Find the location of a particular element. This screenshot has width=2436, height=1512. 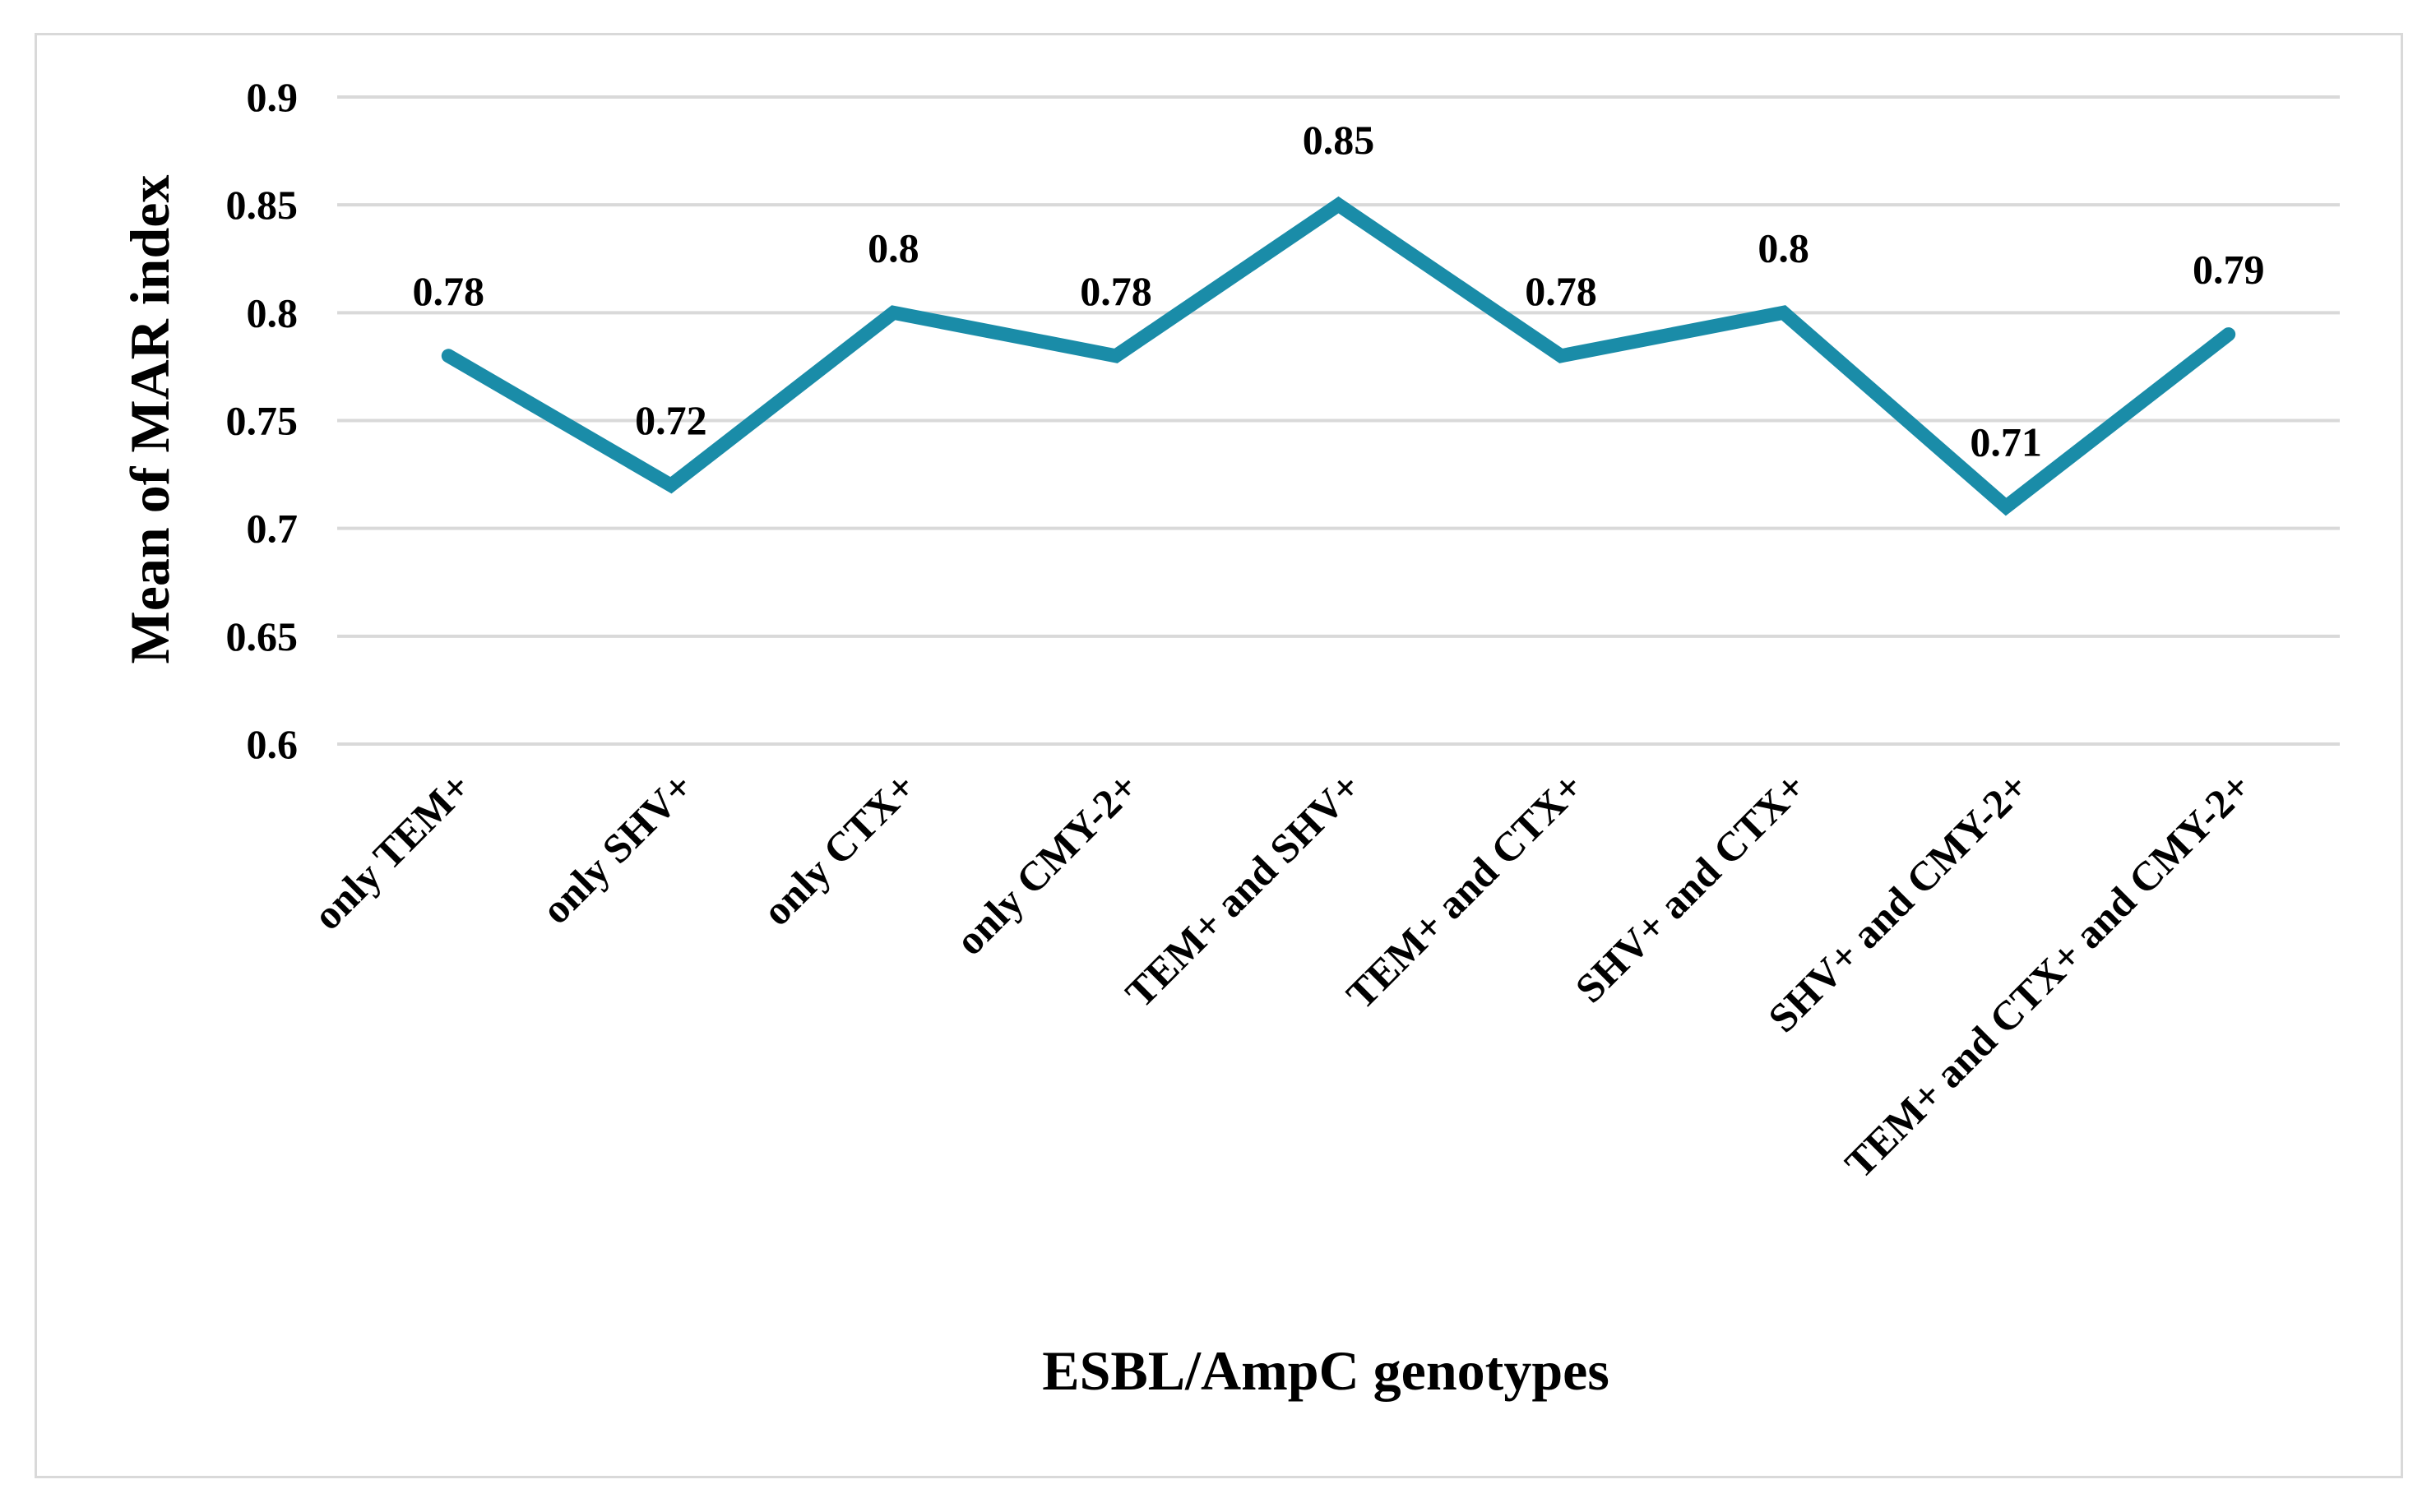

y-tick-label: 0.85 is located at coordinates (262, 205).